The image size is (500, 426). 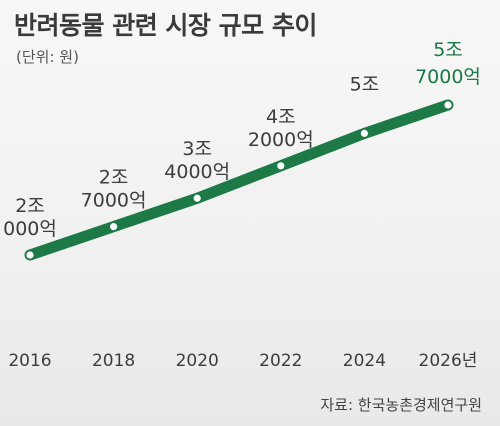 What do you see at coordinates (197, 172) in the screenshot?
I see `data-label: 4000억` at bounding box center [197, 172].